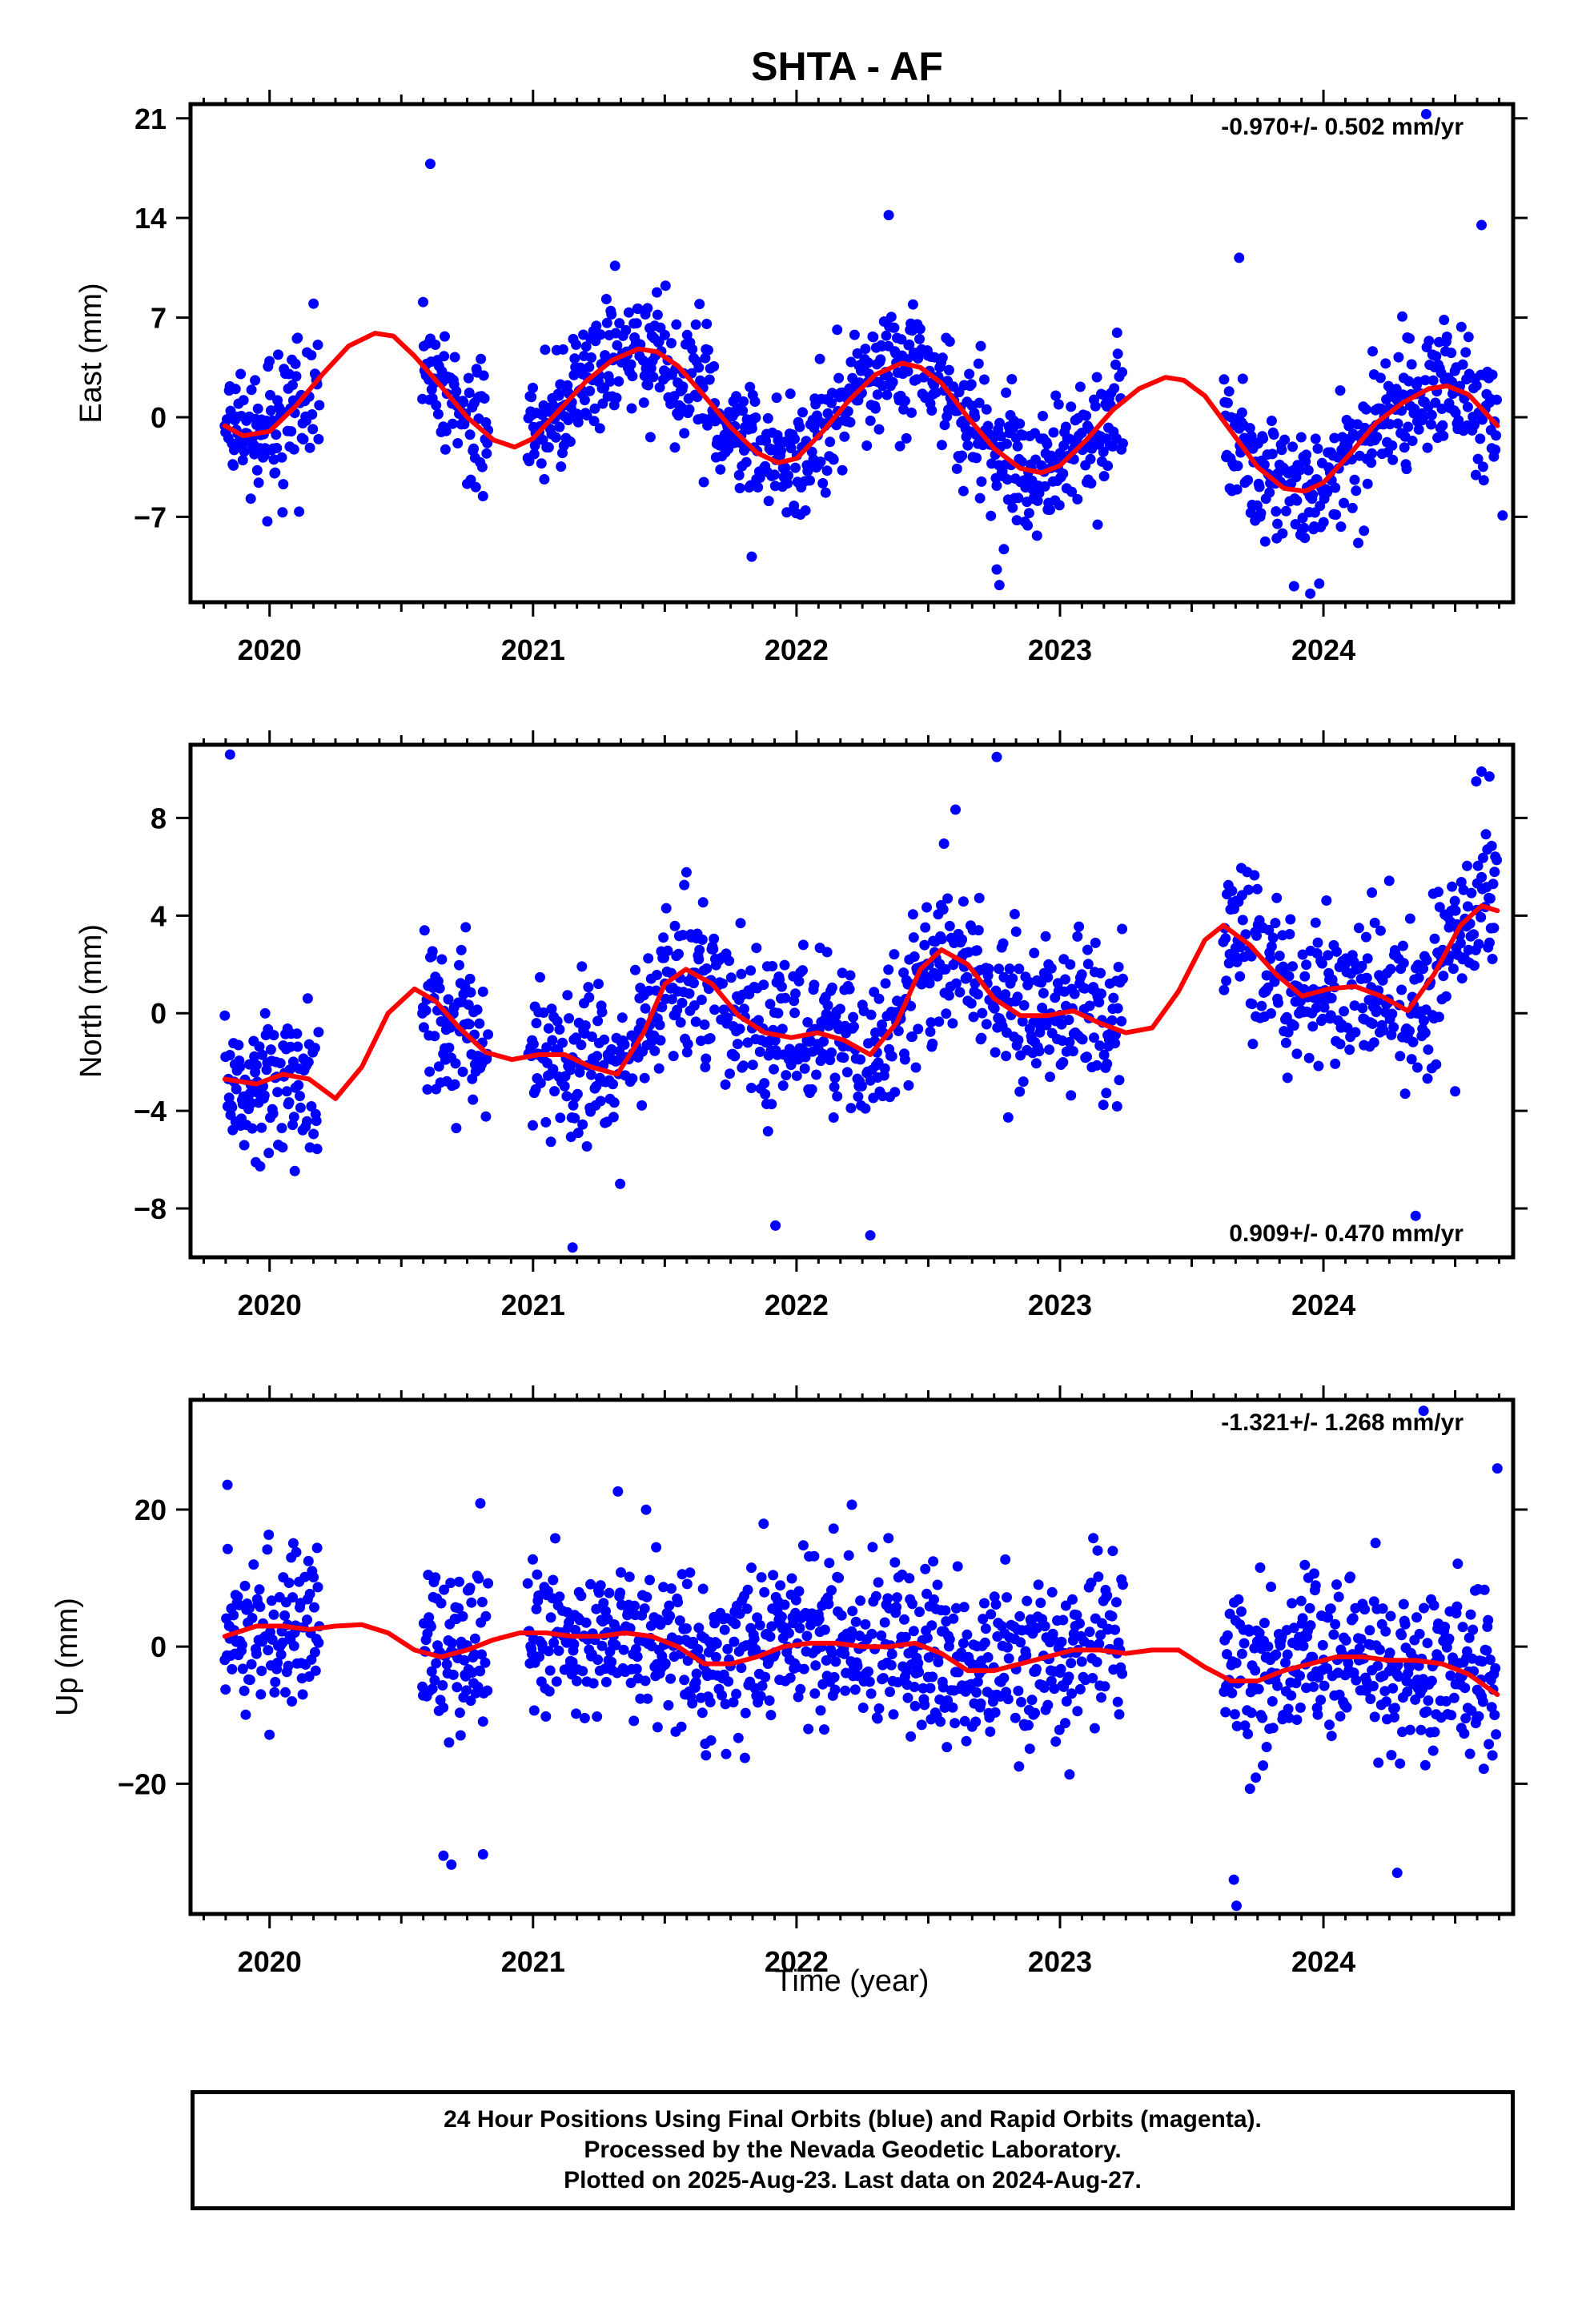 The image size is (1582, 2324). Describe the element at coordinates (159, 1014) in the screenshot. I see `y-tick-label: 0` at that location.